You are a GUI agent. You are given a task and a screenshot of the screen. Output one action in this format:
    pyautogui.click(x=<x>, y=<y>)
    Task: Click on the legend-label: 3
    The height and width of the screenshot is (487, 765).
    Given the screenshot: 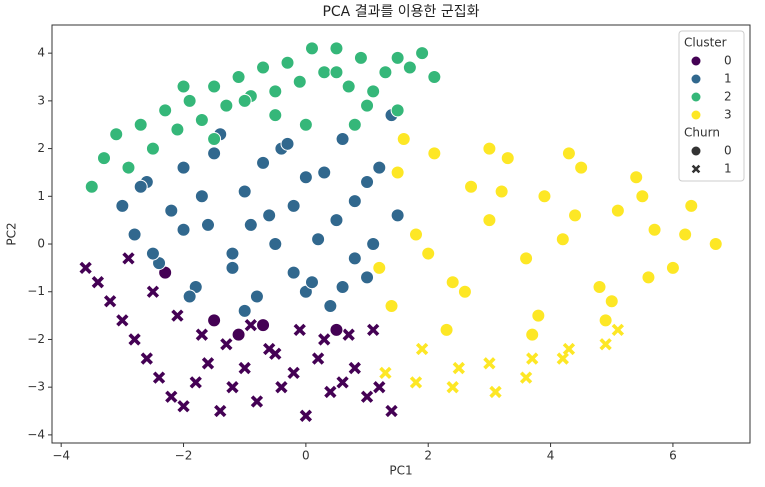 What is the action you would take?
    pyautogui.click(x=728, y=115)
    